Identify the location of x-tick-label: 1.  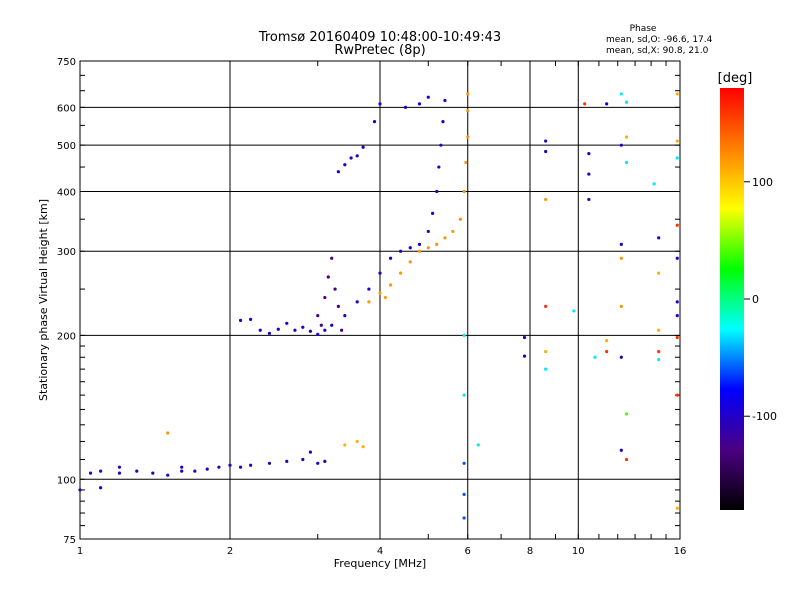
(80, 551).